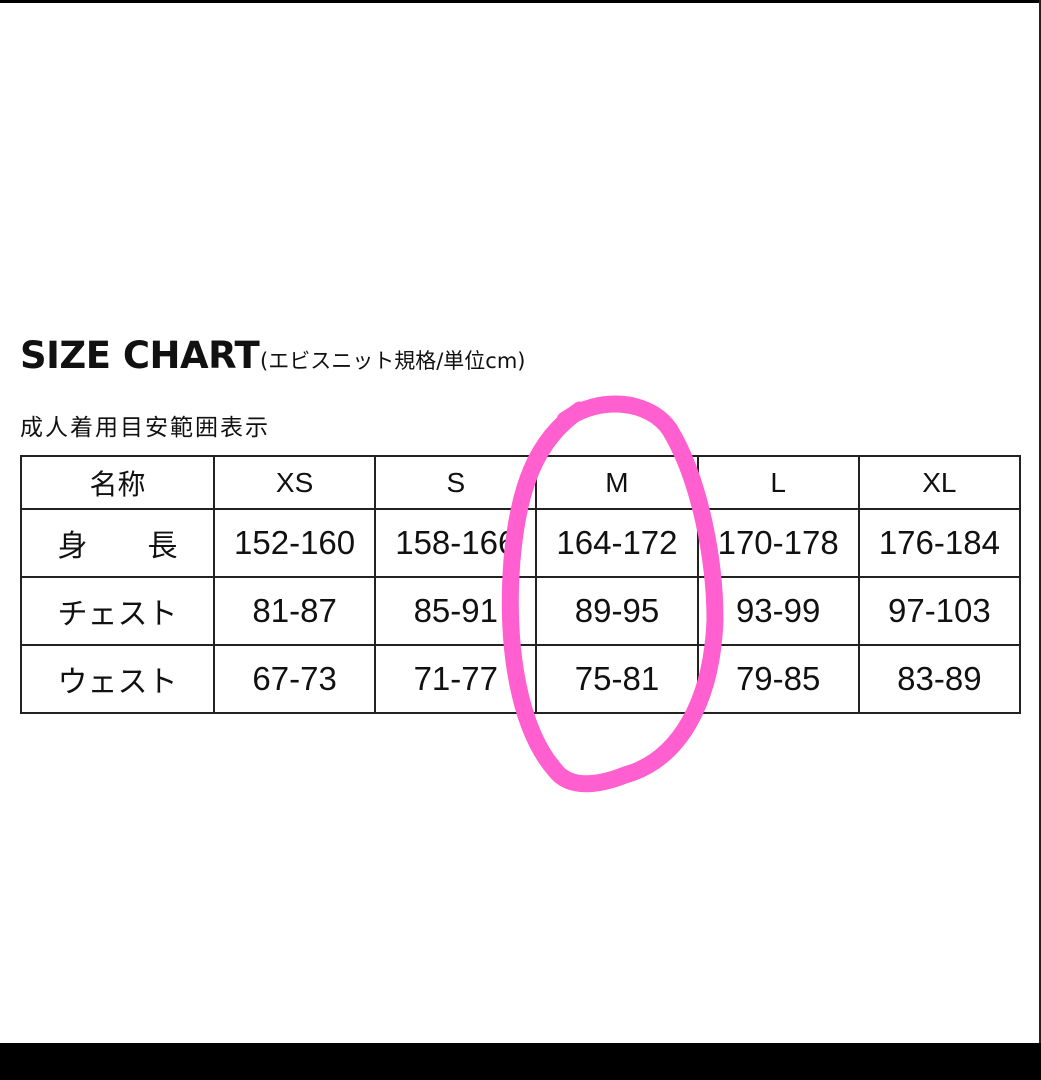 The height and width of the screenshot is (1080, 1041). I want to click on highlight-stroke, so click(612, 594).